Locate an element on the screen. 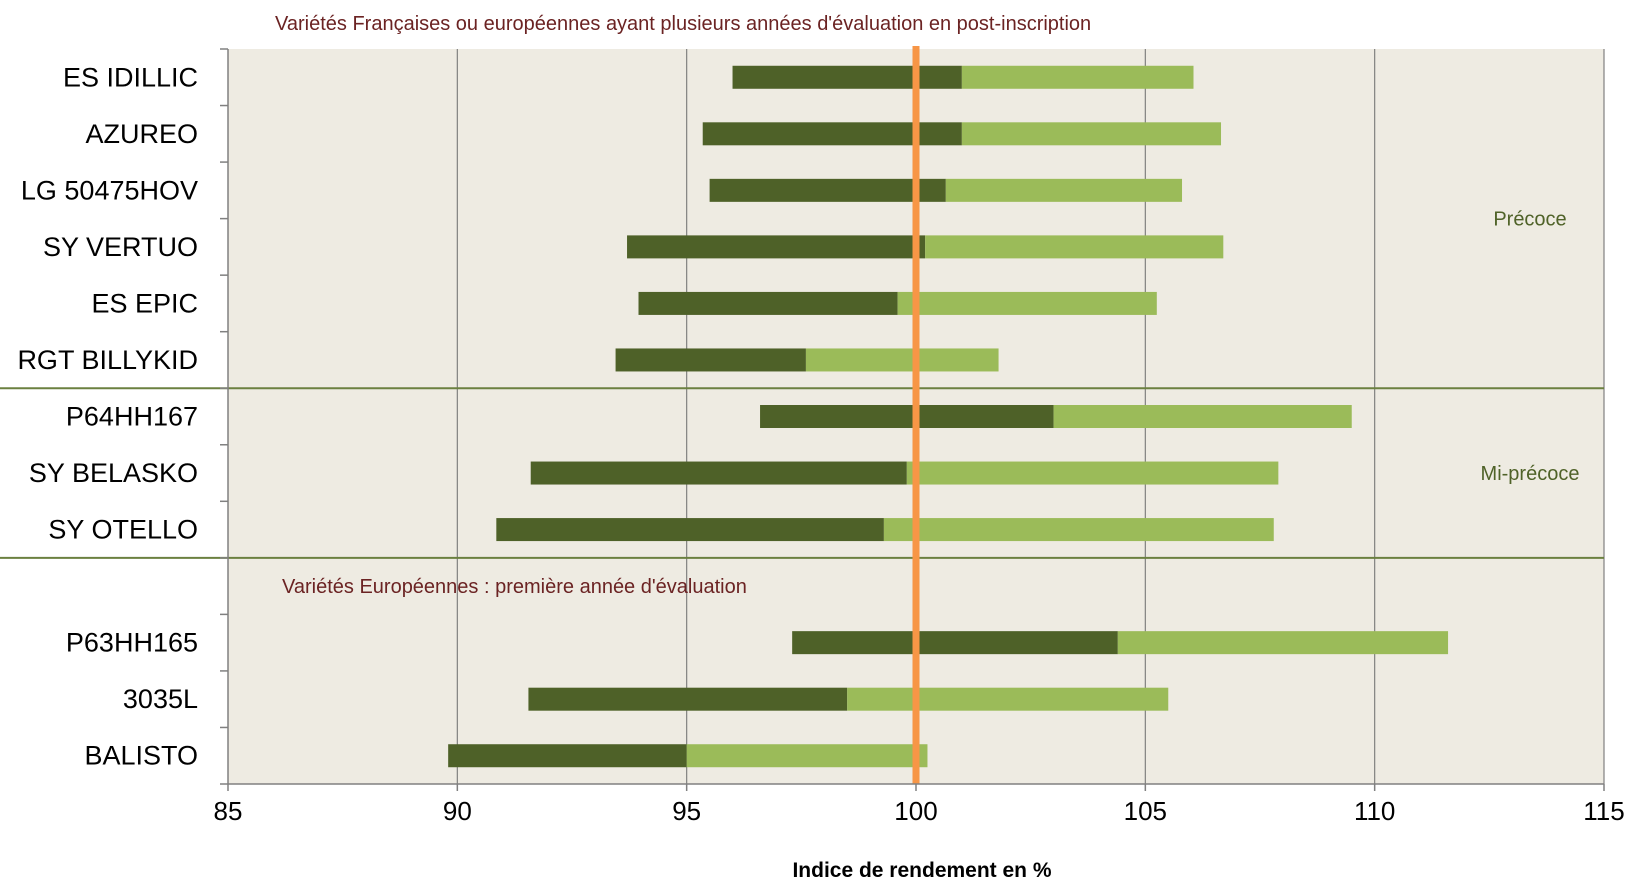  bar-series1-row12 is located at coordinates (567, 756).